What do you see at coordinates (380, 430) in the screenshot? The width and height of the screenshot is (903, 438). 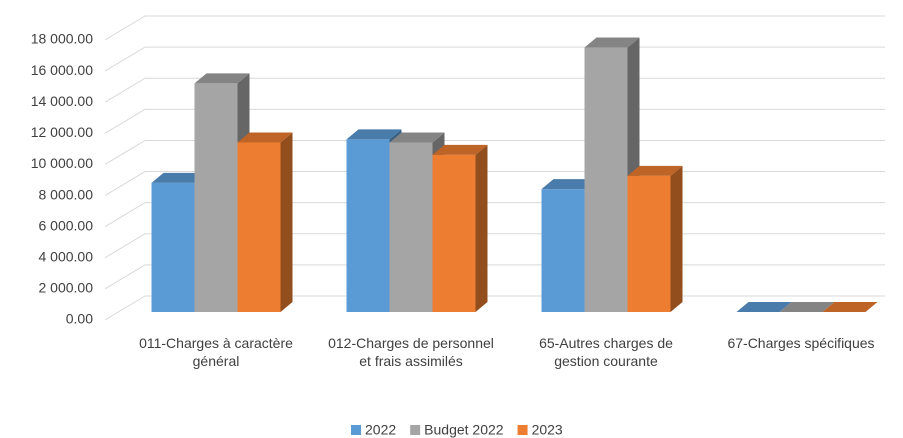 I see `legend-label: 2022` at bounding box center [380, 430].